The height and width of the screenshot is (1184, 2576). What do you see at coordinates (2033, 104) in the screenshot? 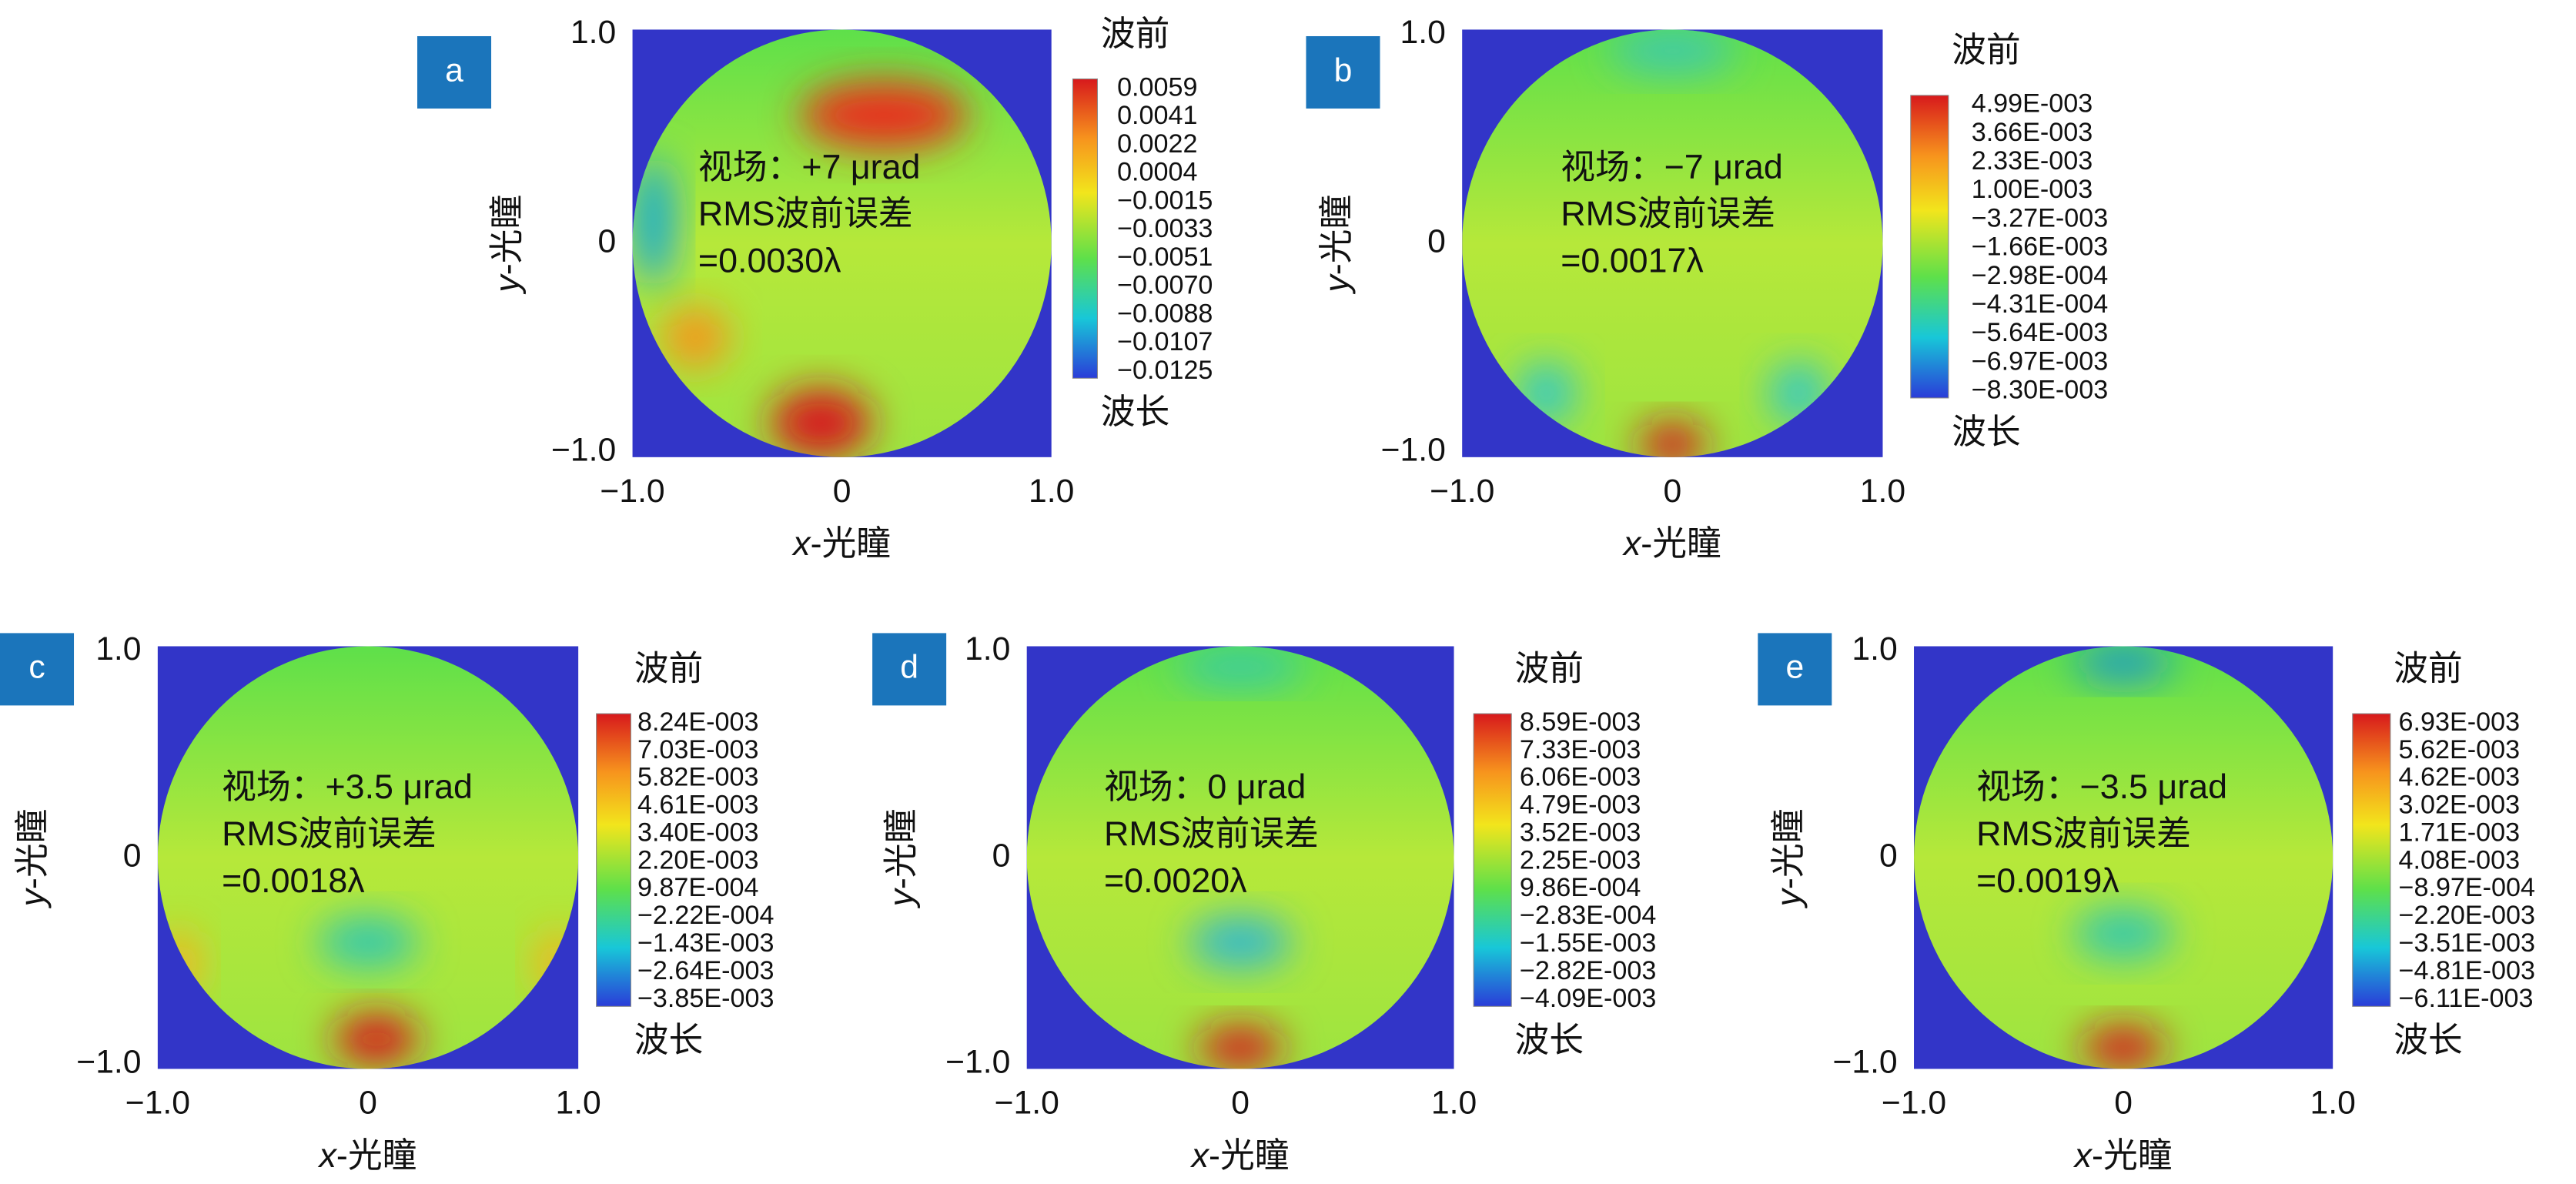
I see `colorbar-tick-label: 4.99E-003` at bounding box center [2033, 104].